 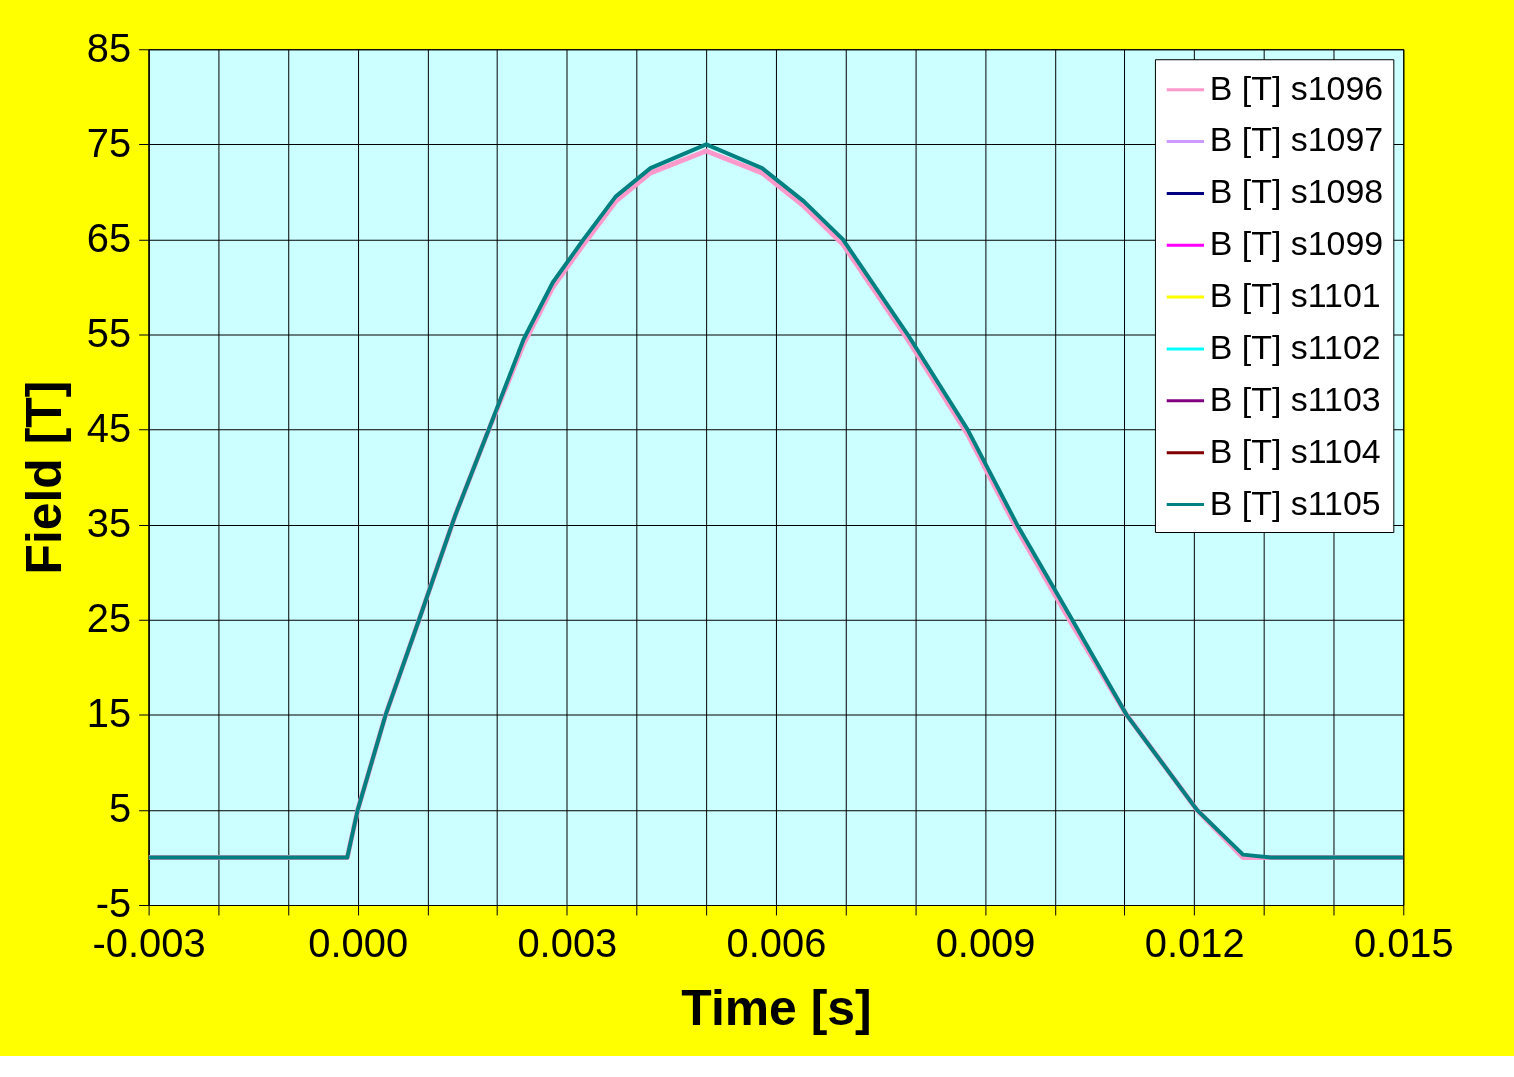 What do you see at coordinates (109, 428) in the screenshot?
I see `y-tick-label: 45` at bounding box center [109, 428].